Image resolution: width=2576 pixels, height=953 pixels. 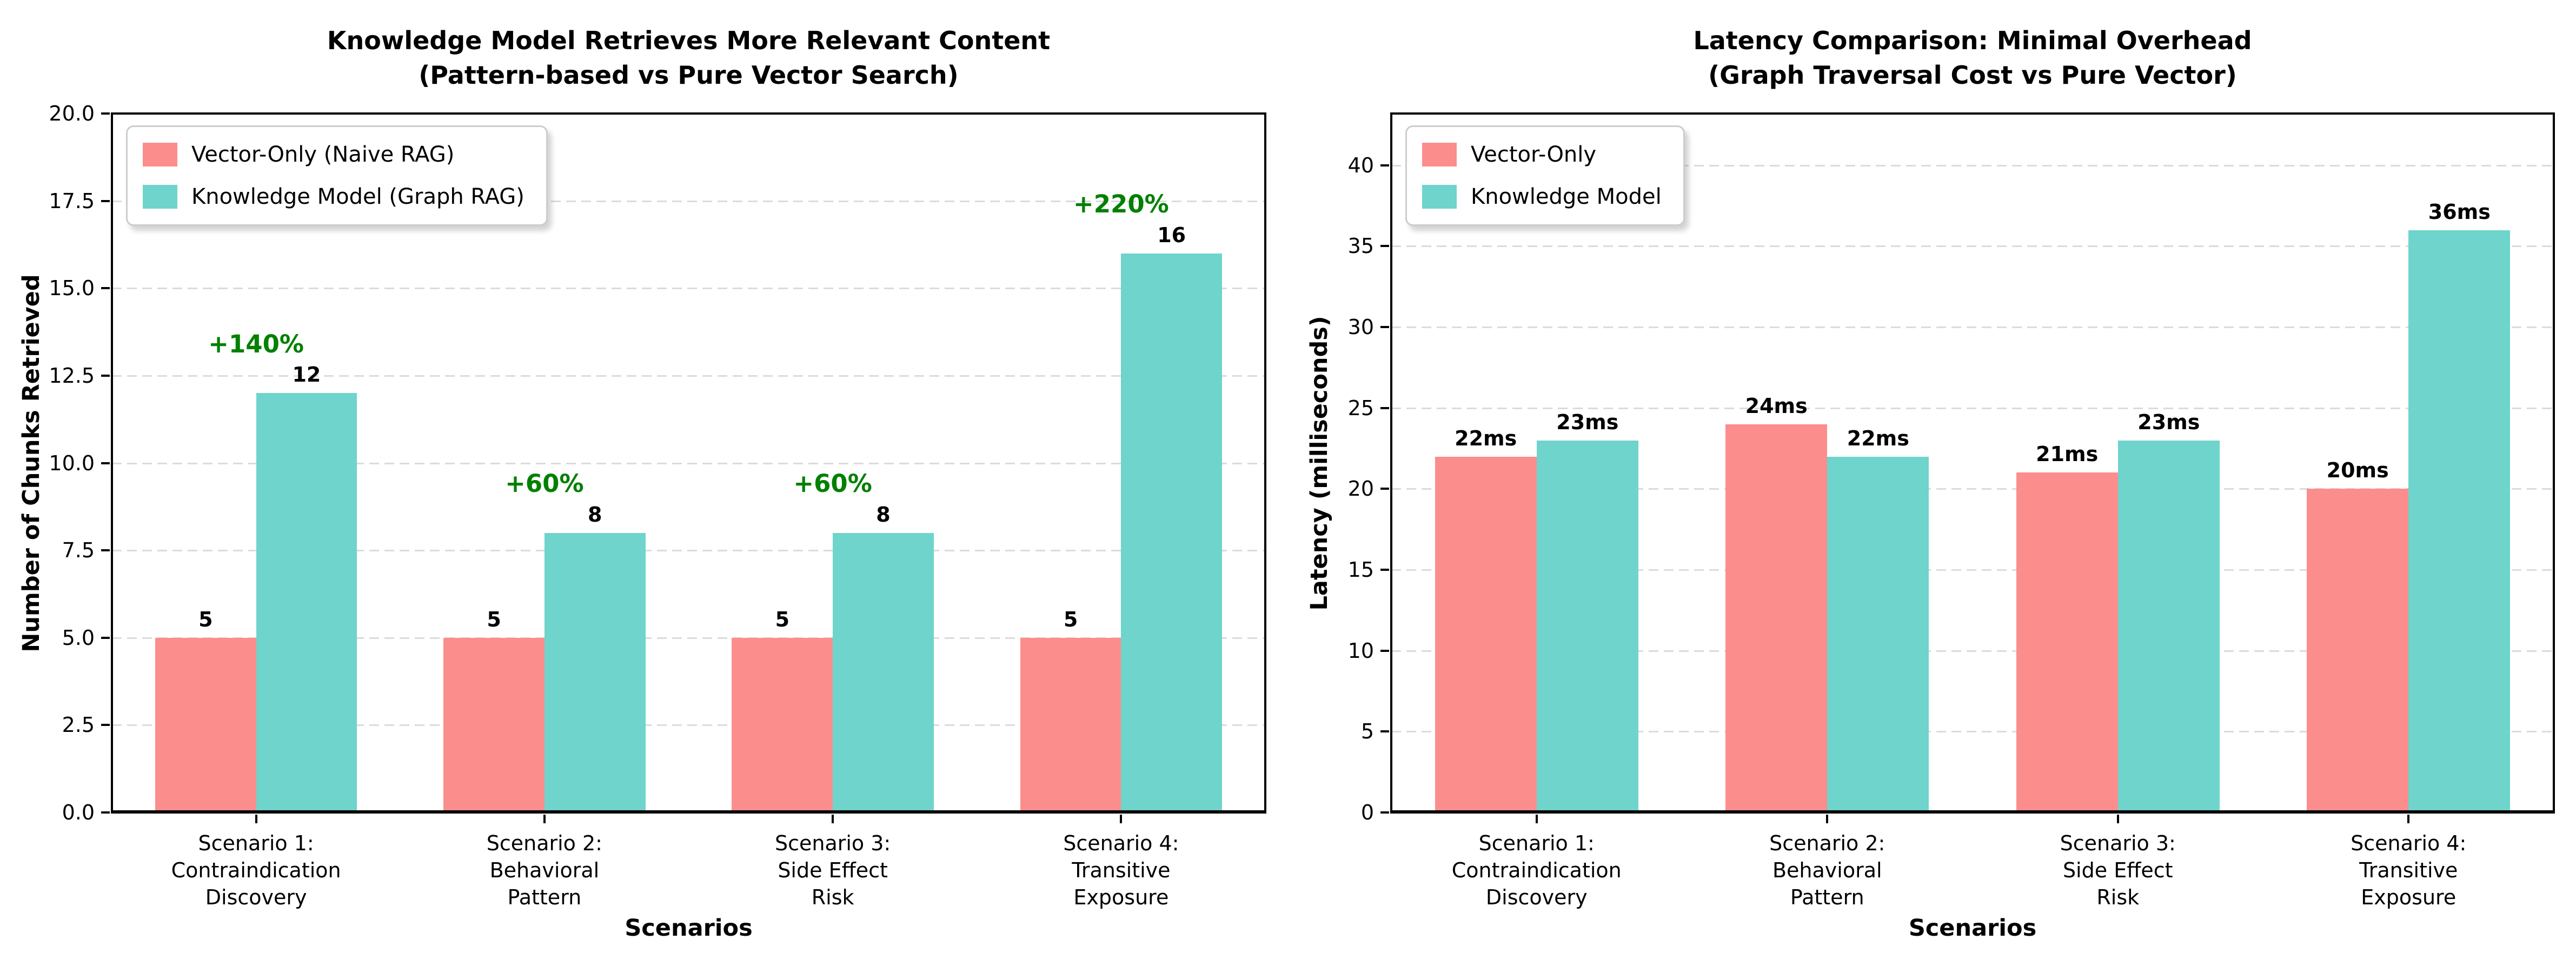 I want to click on legend: Vector-Only Knowledge Model, so click(x=1545, y=175).